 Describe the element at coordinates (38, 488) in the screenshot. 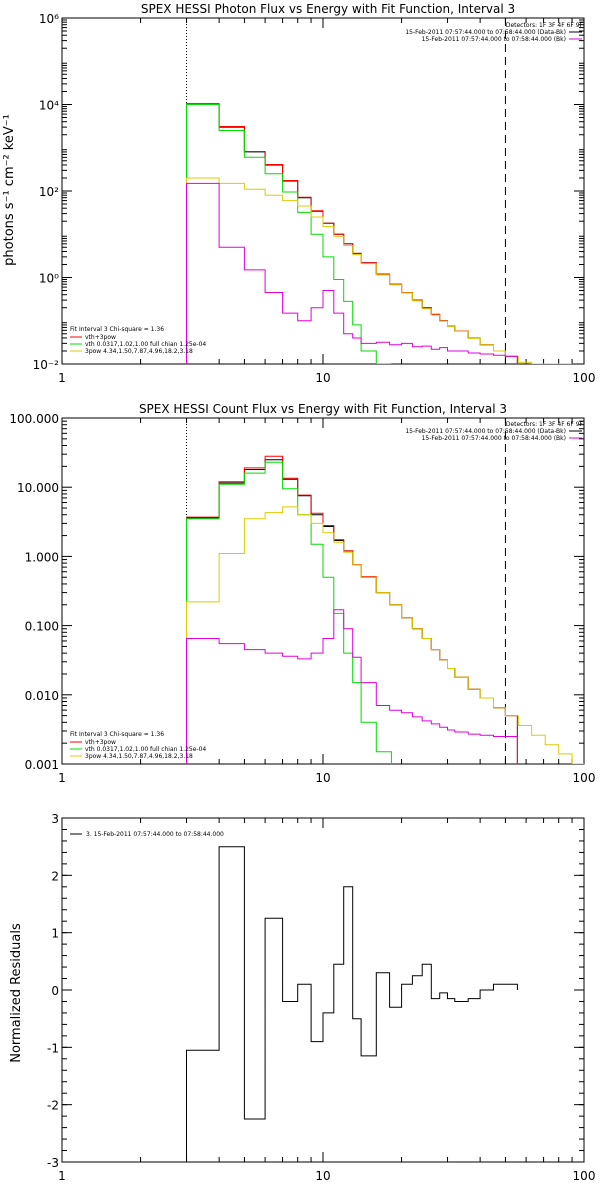

I see `y-tick-label: 10.000` at that location.